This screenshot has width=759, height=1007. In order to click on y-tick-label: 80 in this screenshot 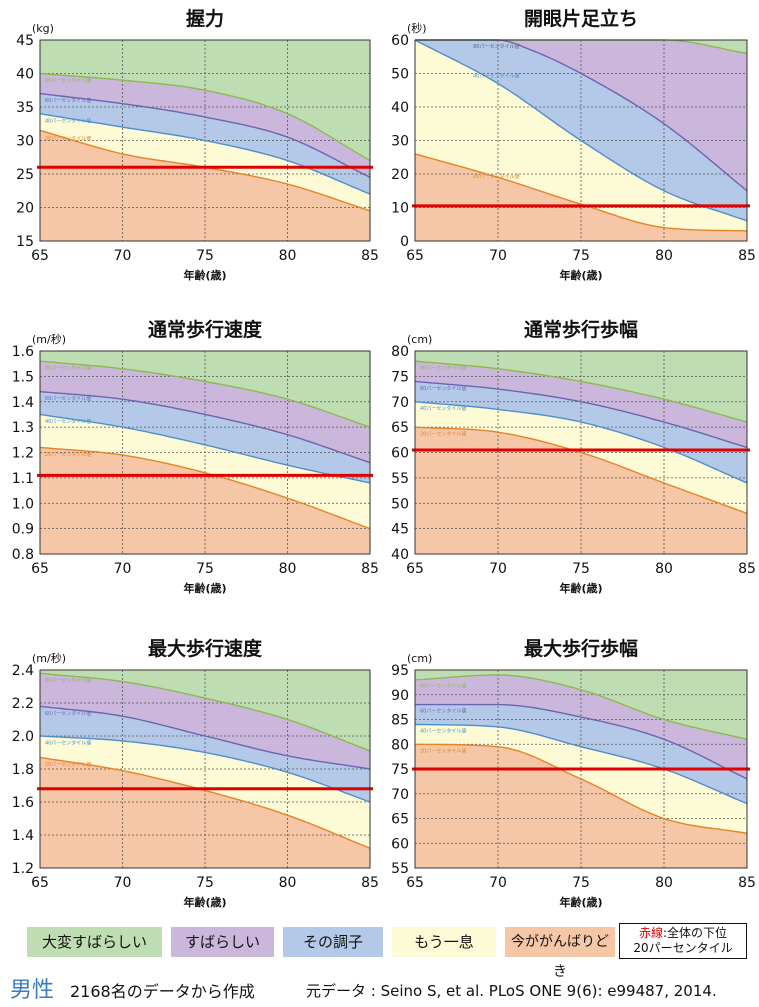, I will do `click(400, 745)`.